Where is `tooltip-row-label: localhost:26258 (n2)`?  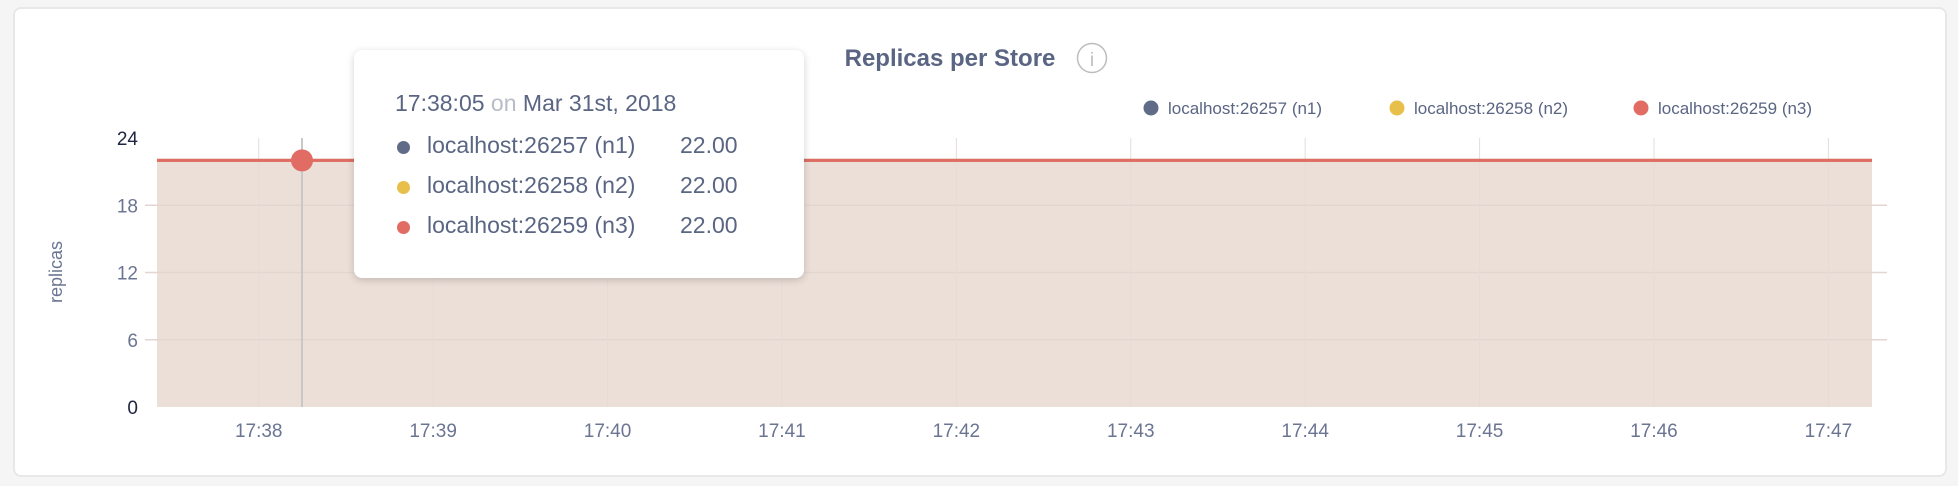 tooltip-row-label: localhost:26258 (n2) is located at coordinates (531, 185).